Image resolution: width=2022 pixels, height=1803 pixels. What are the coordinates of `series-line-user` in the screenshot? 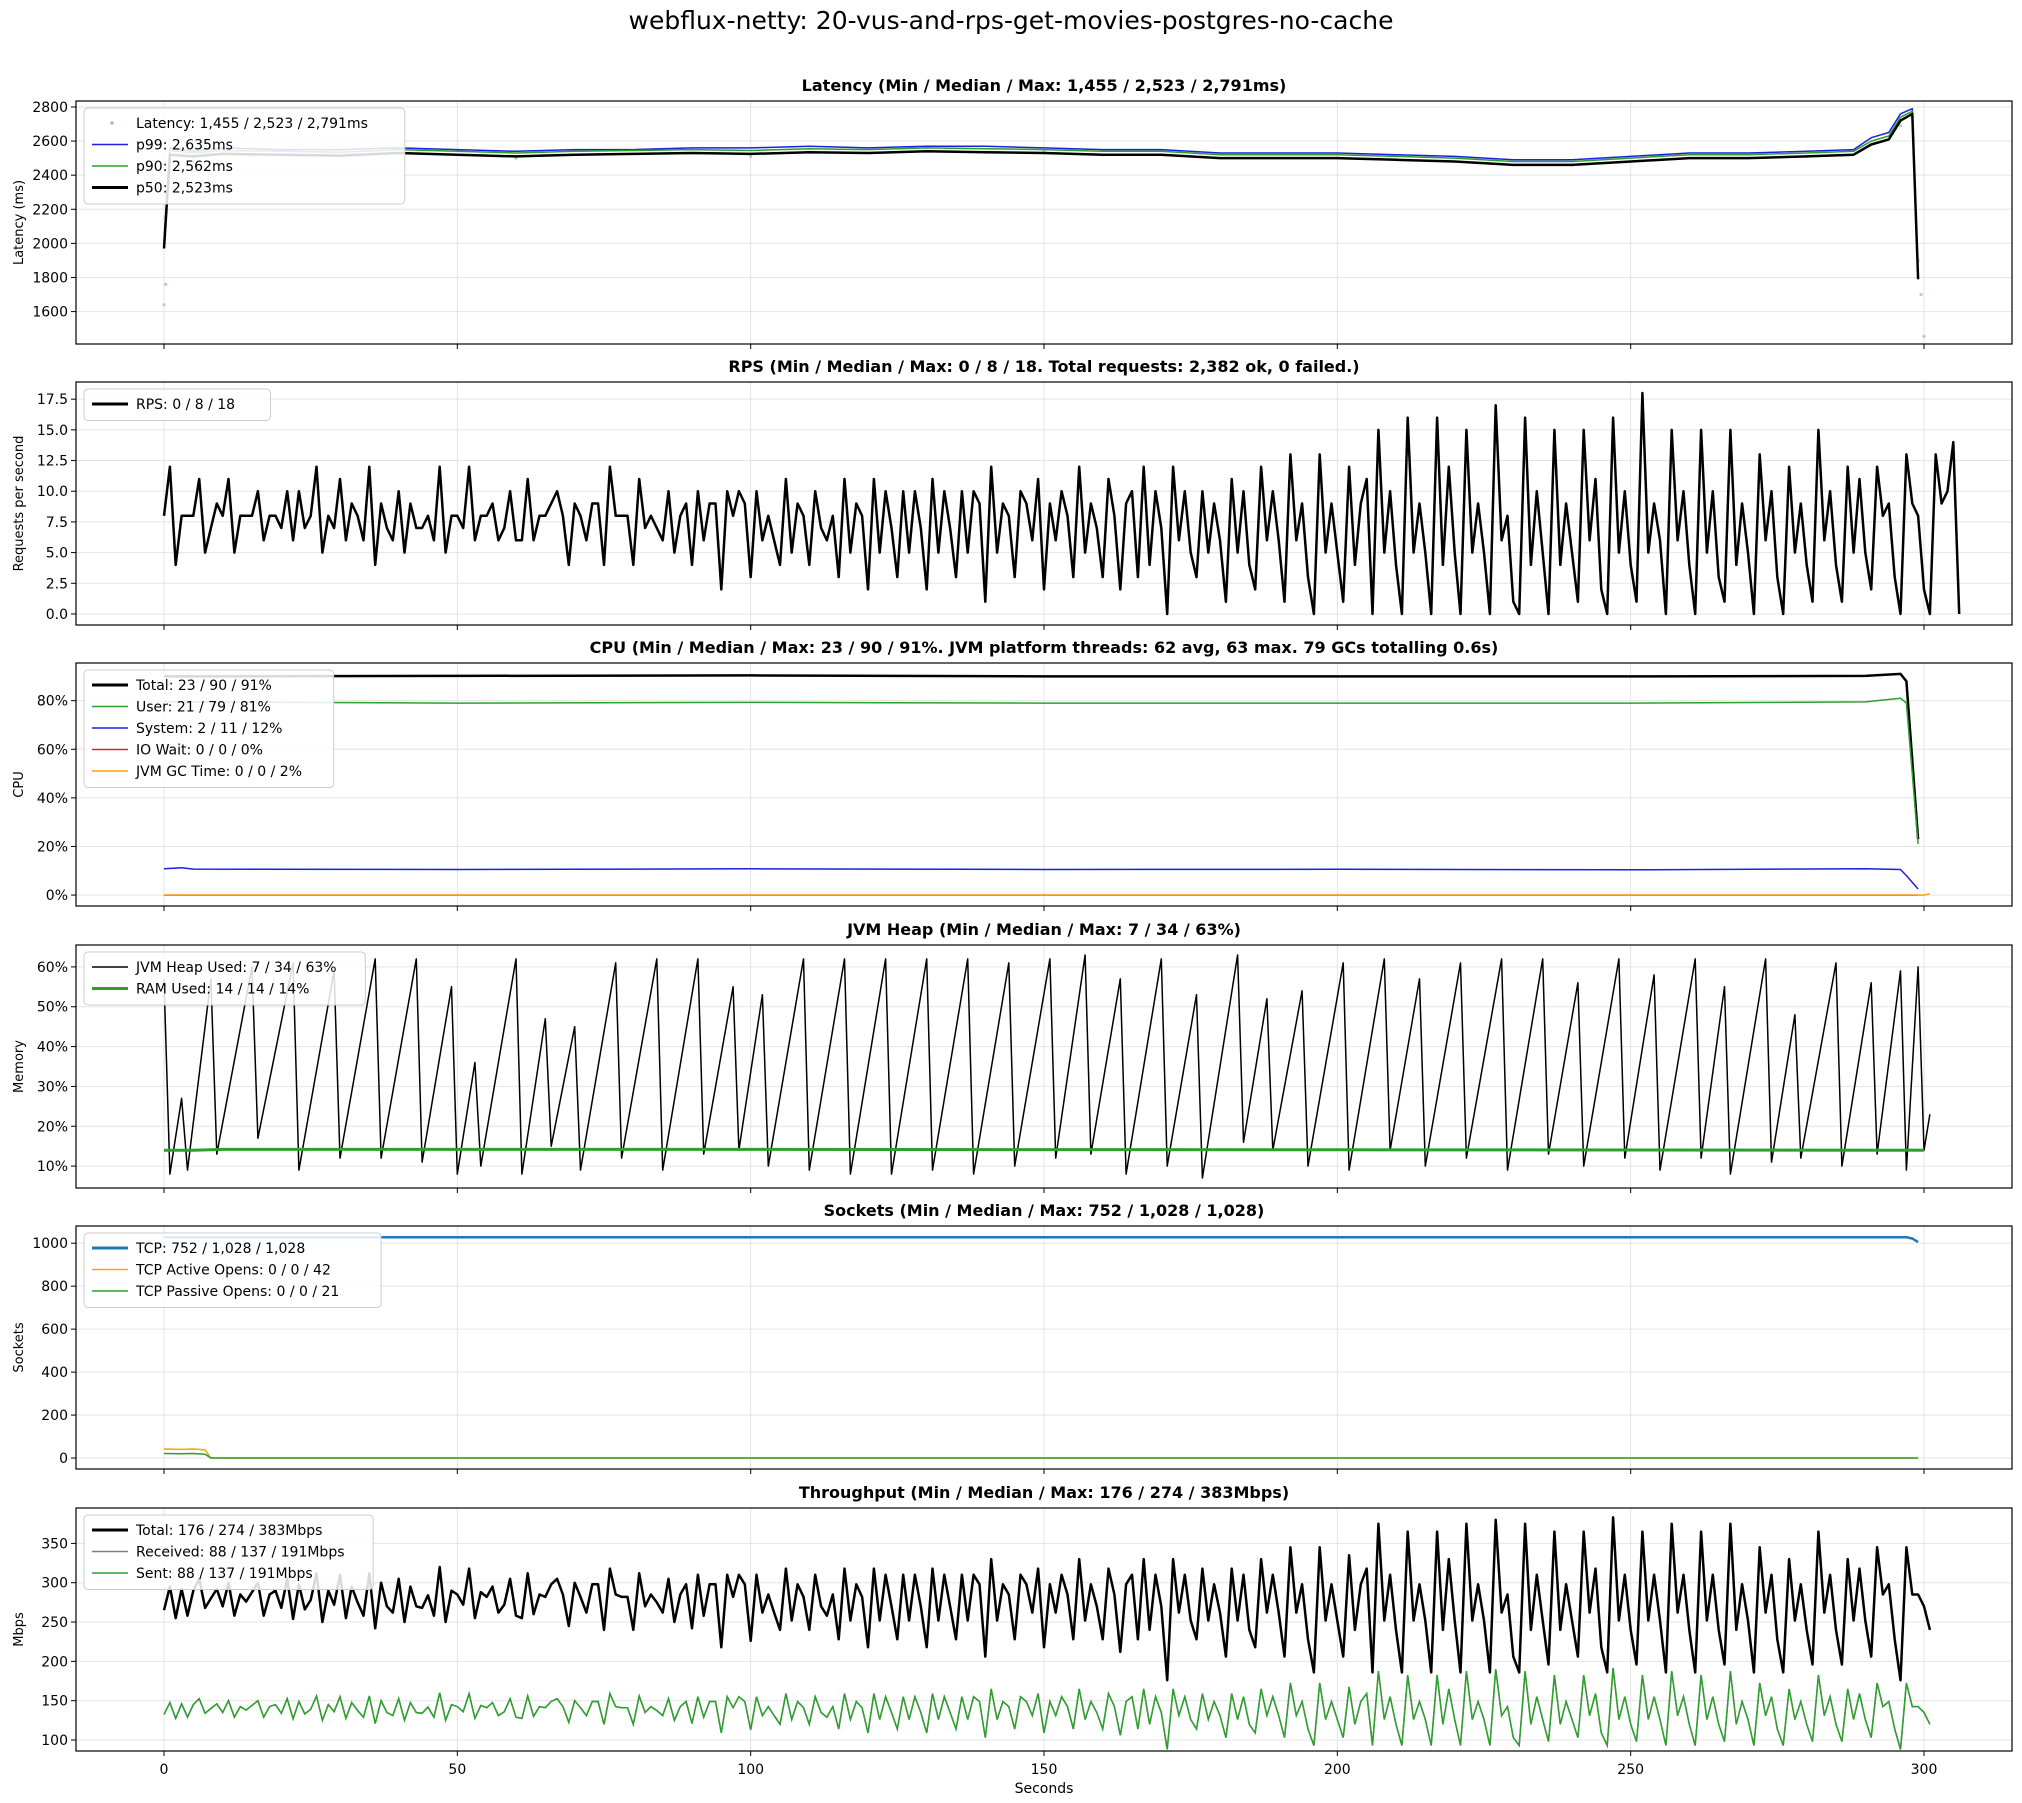 It's located at (1041, 771).